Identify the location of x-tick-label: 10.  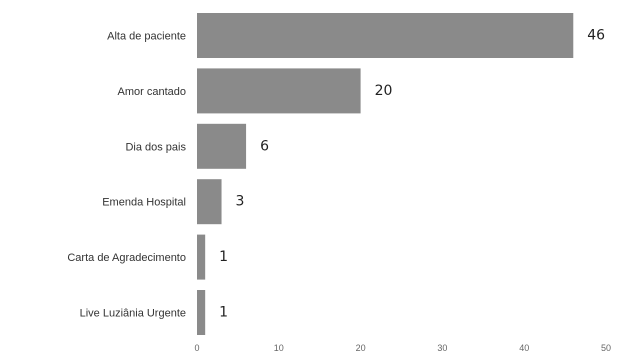
(279, 348).